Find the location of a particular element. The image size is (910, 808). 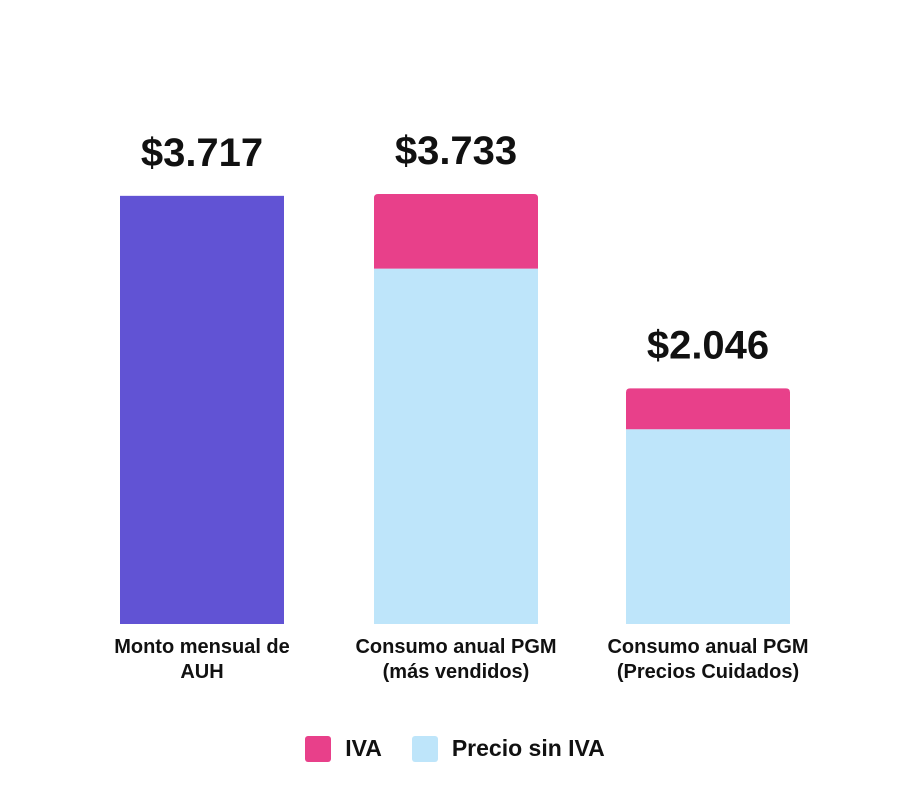

category-label-2-line-0: Consumo anual PGM is located at coordinates (707, 647).